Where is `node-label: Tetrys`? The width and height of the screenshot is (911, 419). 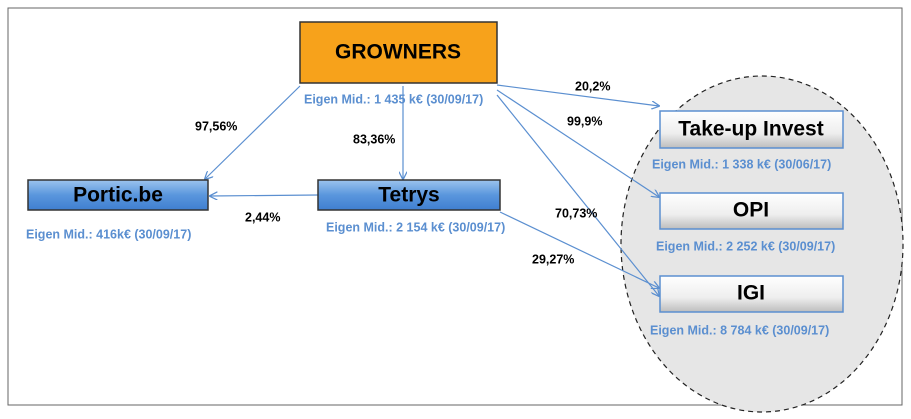 node-label: Tetrys is located at coordinates (408, 195).